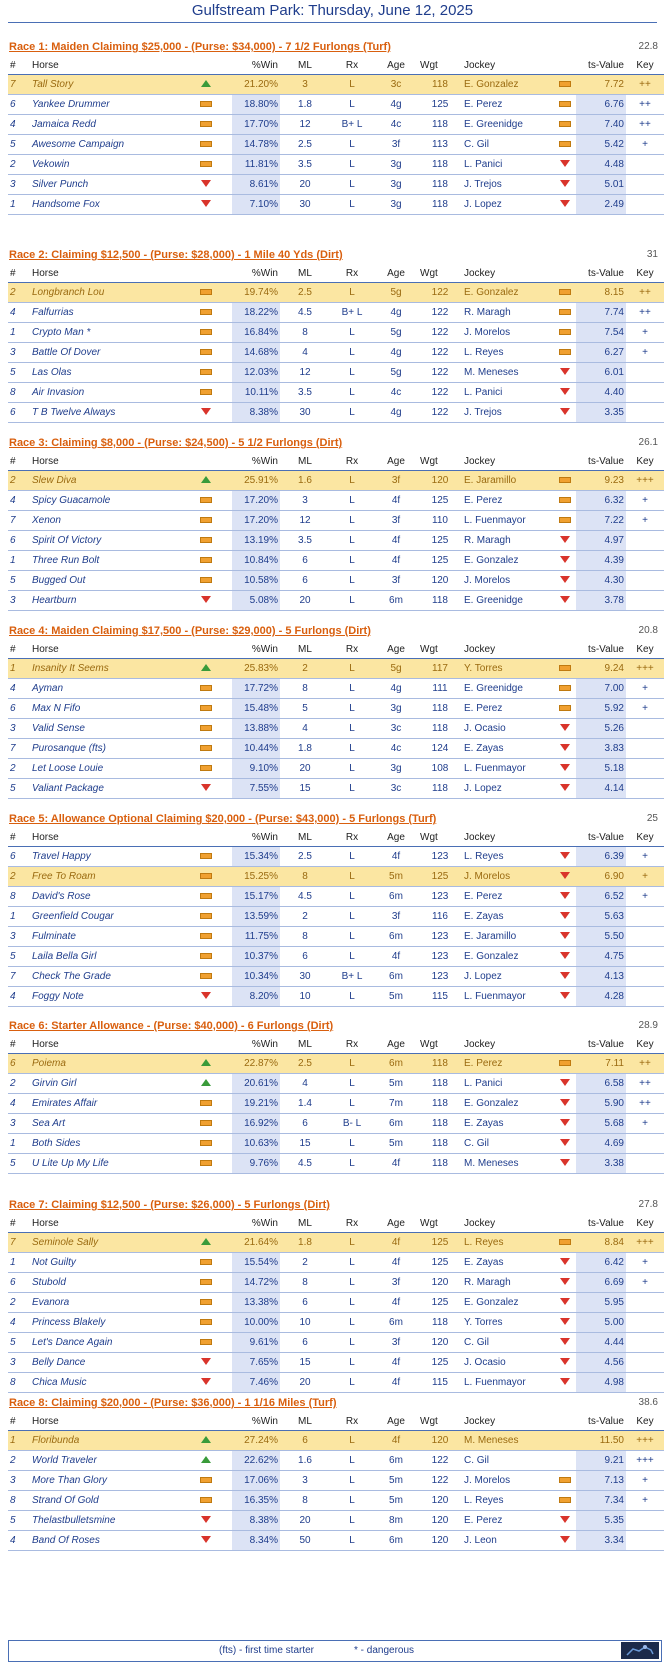  What do you see at coordinates (336, 164) in the screenshot?
I see `table-row: 2 Vekowin 11.81% 3.5 L 3g 118 L. Panici 4.48` at bounding box center [336, 164].